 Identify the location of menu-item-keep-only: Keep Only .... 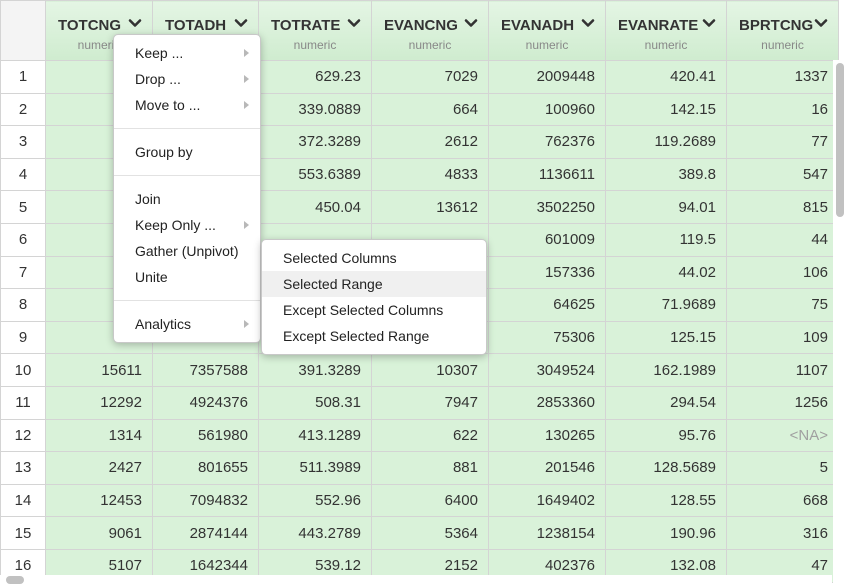
(187, 225).